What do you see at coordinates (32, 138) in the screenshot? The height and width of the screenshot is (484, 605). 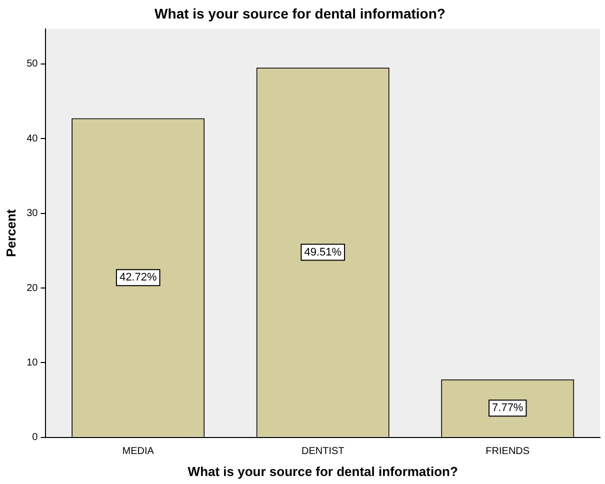 I see `y-tick-label: 40` at bounding box center [32, 138].